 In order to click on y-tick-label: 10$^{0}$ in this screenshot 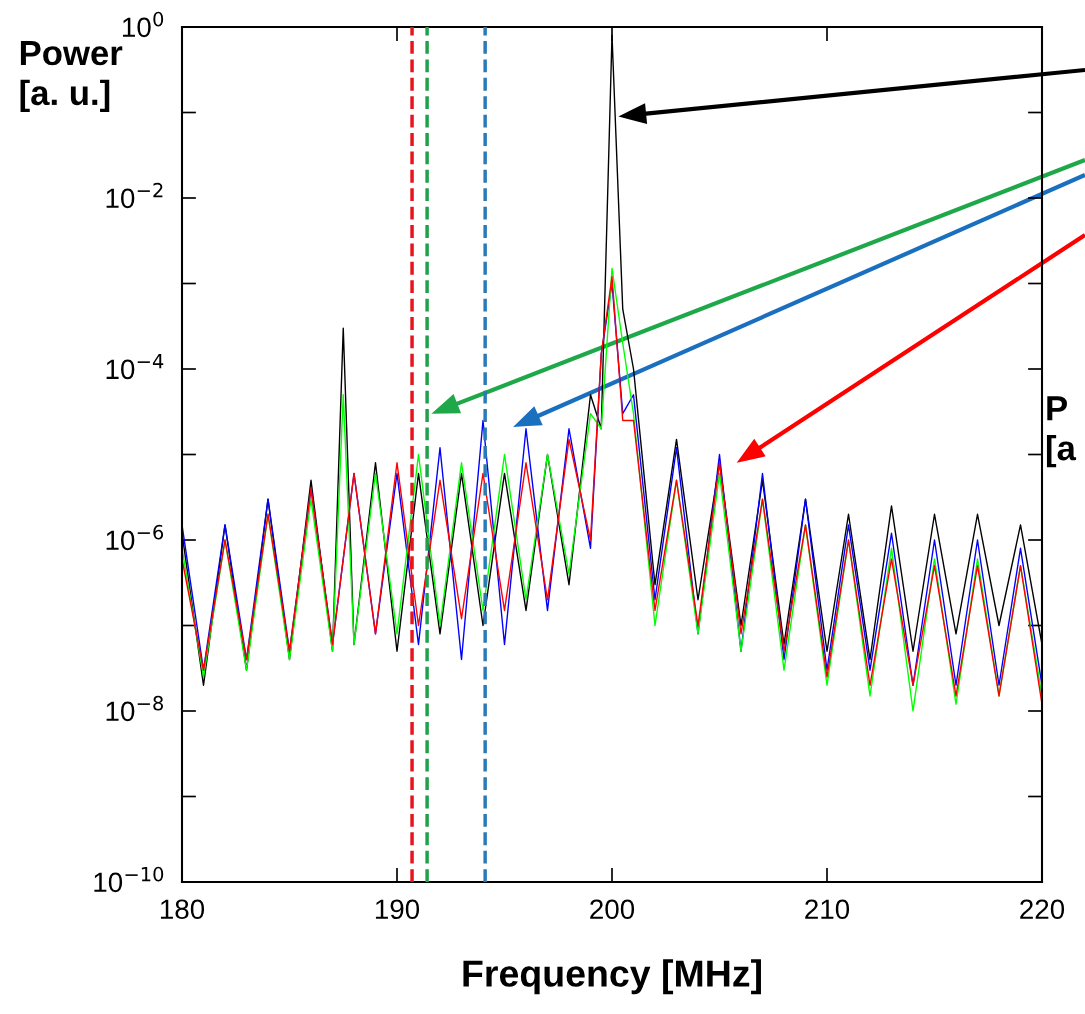, I will do `click(143, 24)`.